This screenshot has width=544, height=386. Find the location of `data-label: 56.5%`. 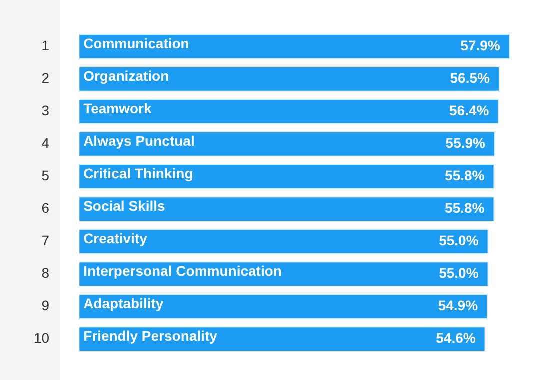

data-label: 56.5% is located at coordinates (470, 78).